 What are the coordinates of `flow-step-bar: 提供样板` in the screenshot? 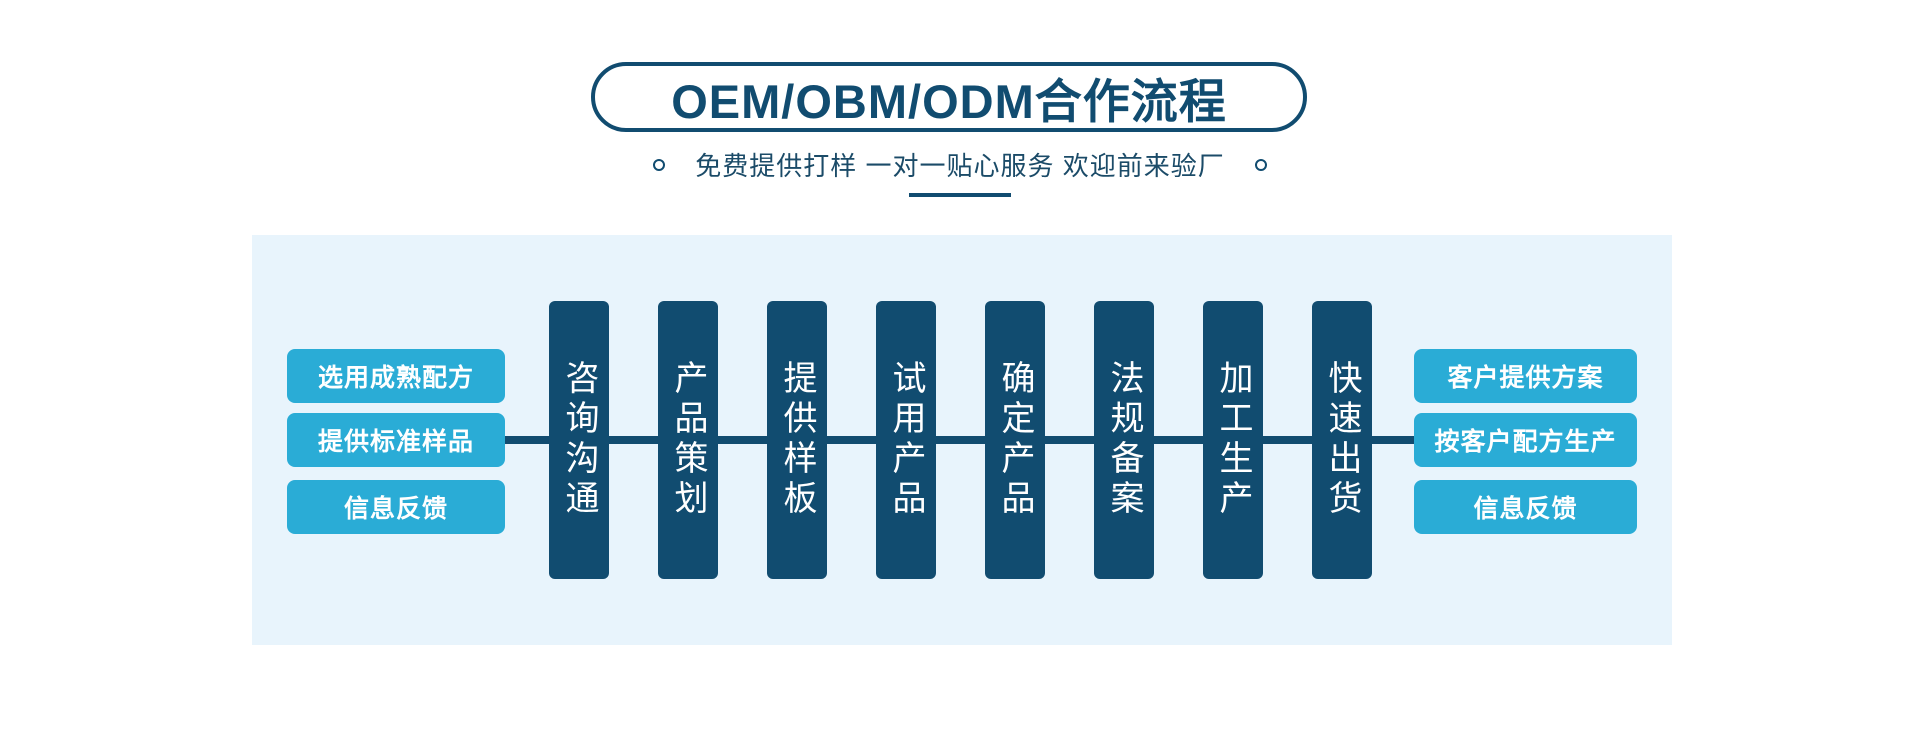 It's located at (797, 440).